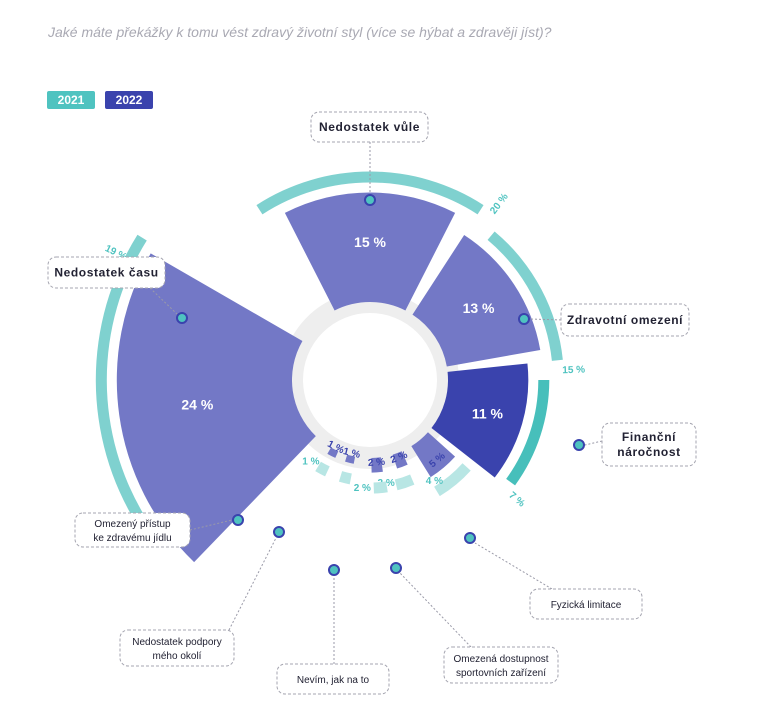  Describe the element at coordinates (524, 319) in the screenshot. I see `callout-dot-zdravotni-omezeni` at that location.